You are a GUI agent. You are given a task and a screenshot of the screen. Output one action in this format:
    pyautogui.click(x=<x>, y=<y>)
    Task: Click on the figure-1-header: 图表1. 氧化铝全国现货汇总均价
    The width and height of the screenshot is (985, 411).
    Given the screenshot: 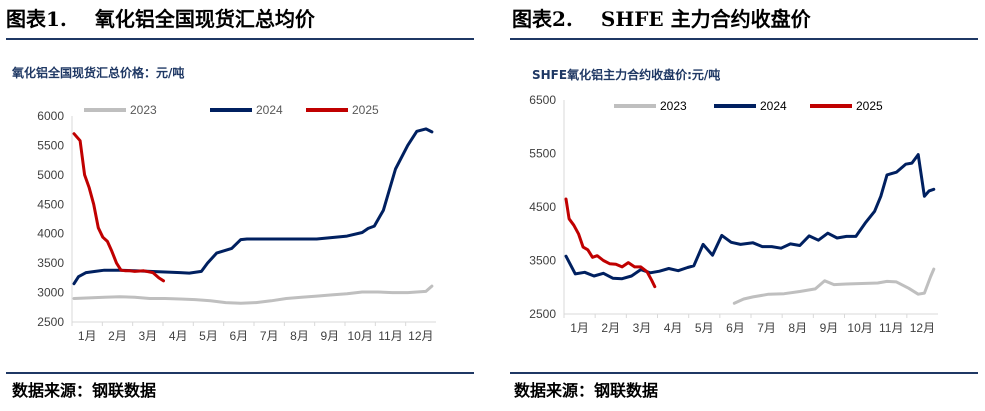 What is the action you would take?
    pyautogui.click(x=160, y=19)
    